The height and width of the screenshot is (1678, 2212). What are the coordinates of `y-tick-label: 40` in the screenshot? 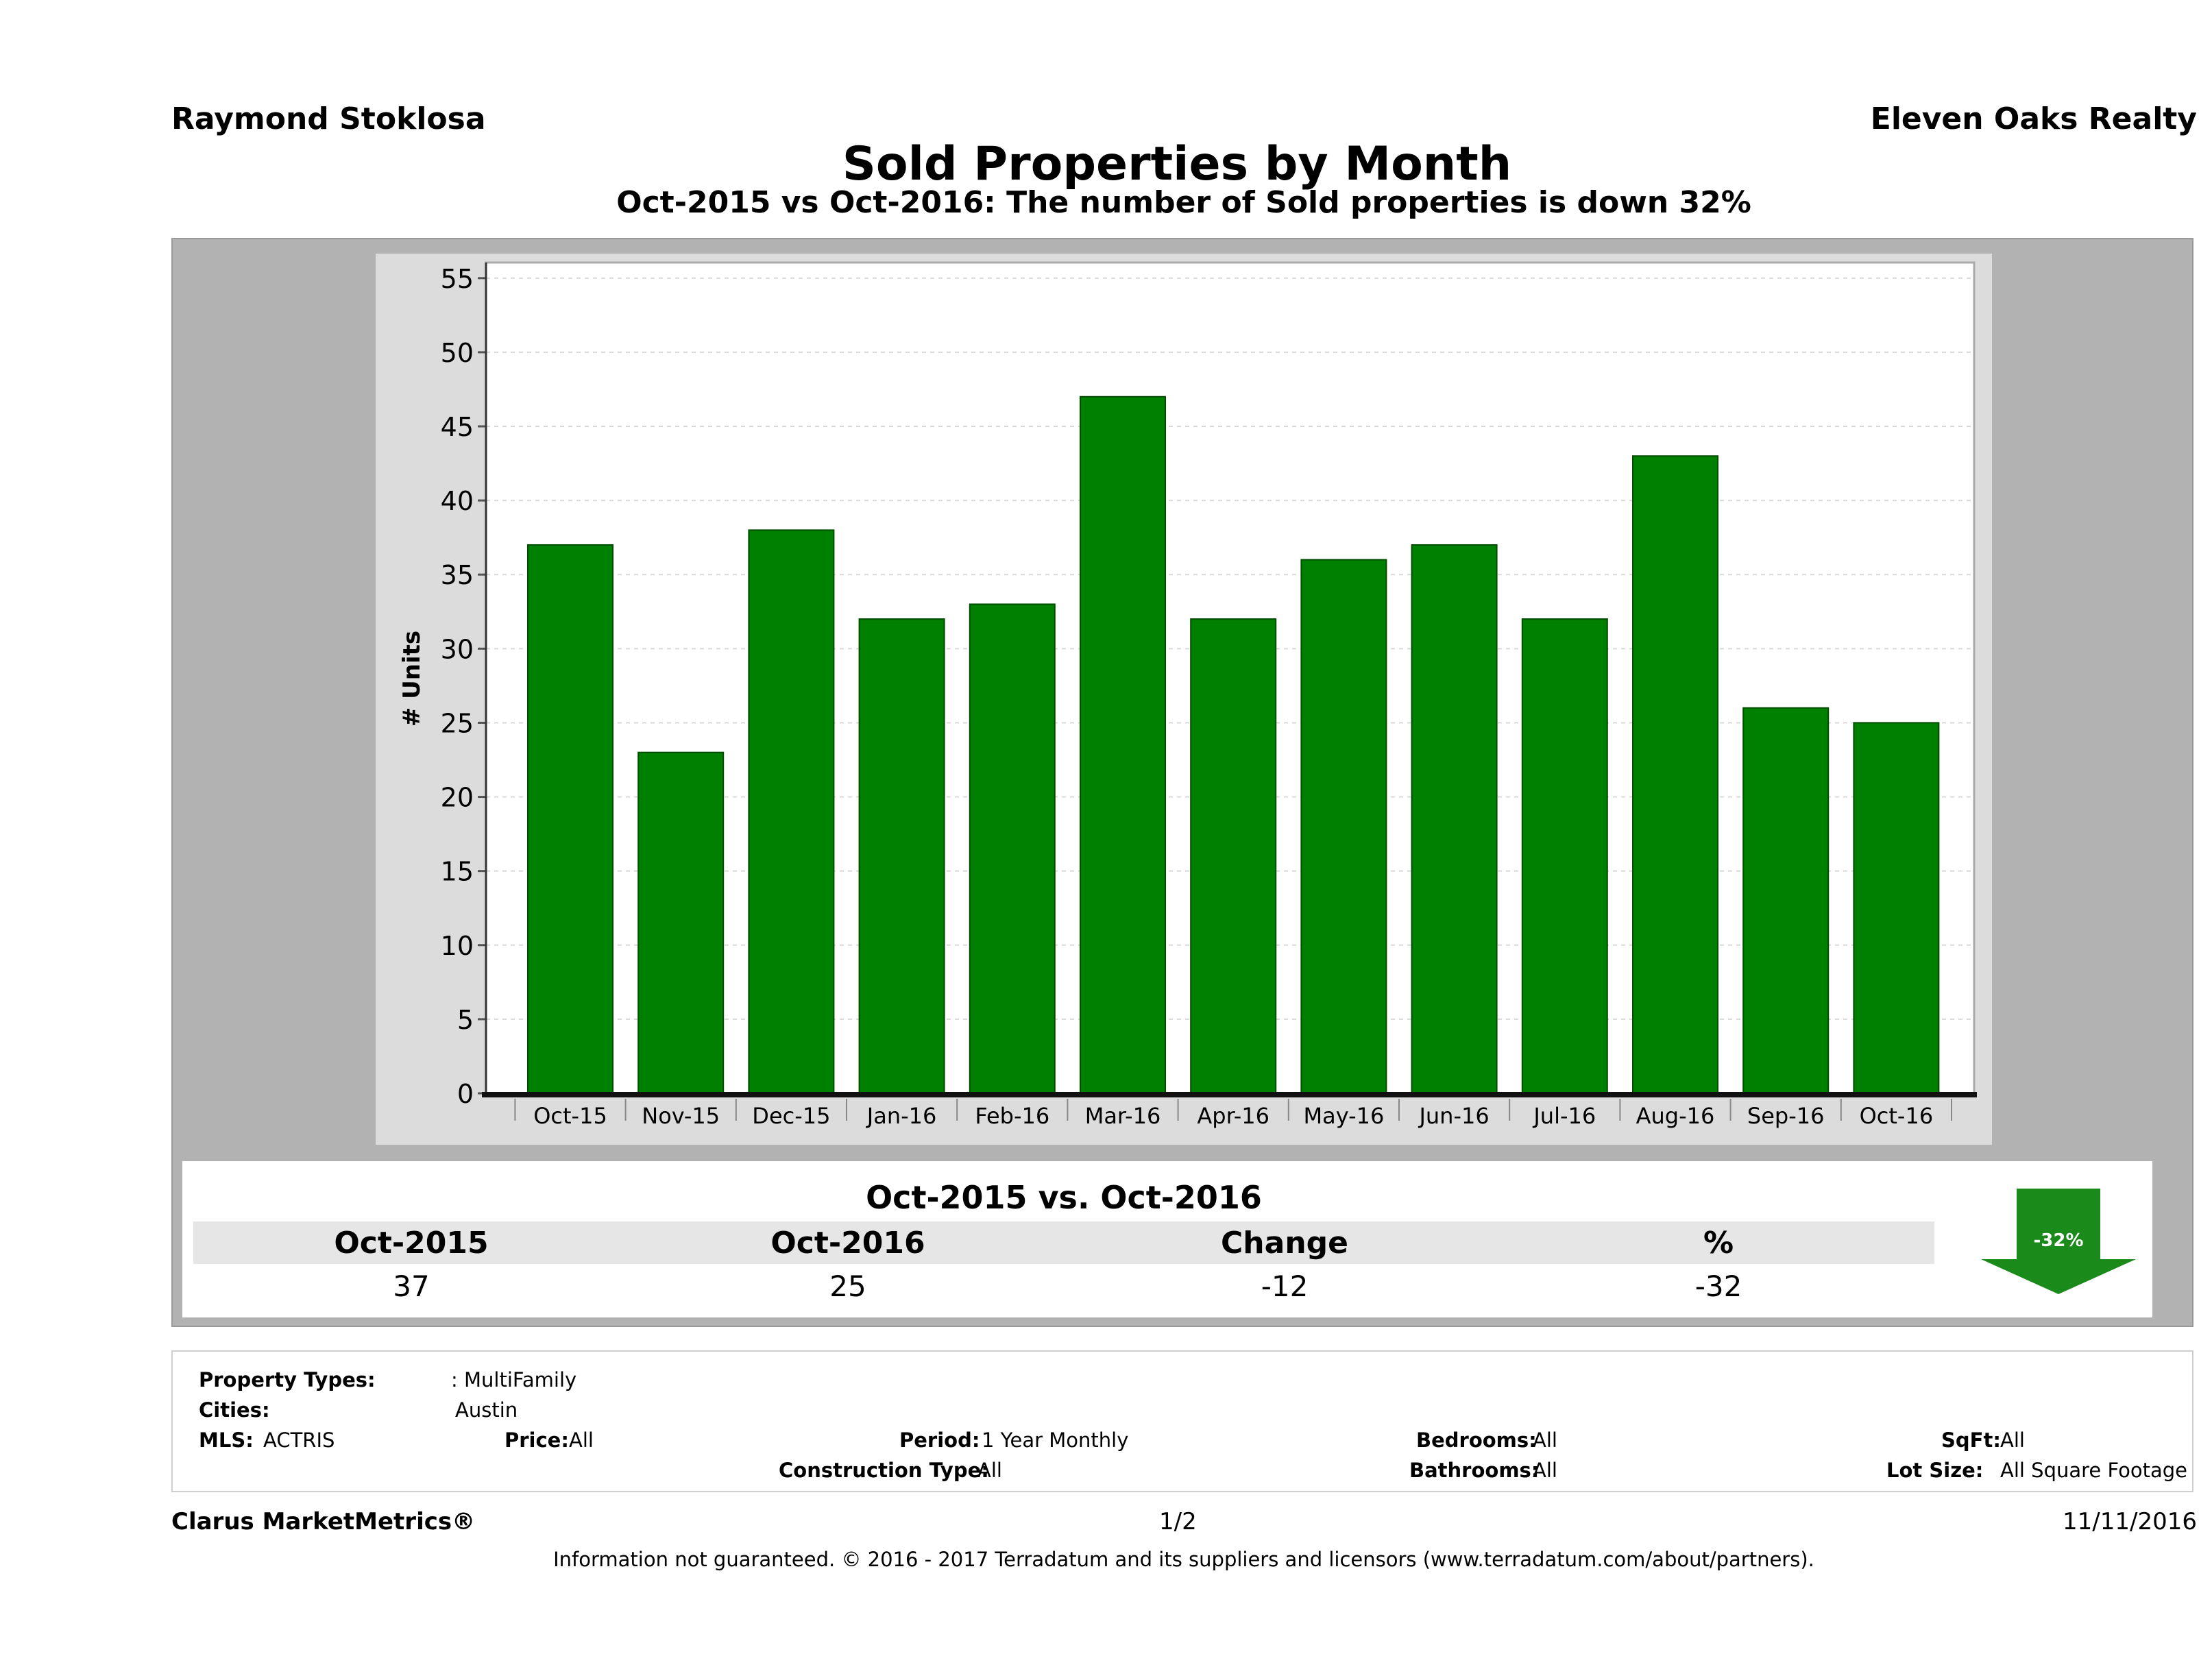 It's located at (458, 501).